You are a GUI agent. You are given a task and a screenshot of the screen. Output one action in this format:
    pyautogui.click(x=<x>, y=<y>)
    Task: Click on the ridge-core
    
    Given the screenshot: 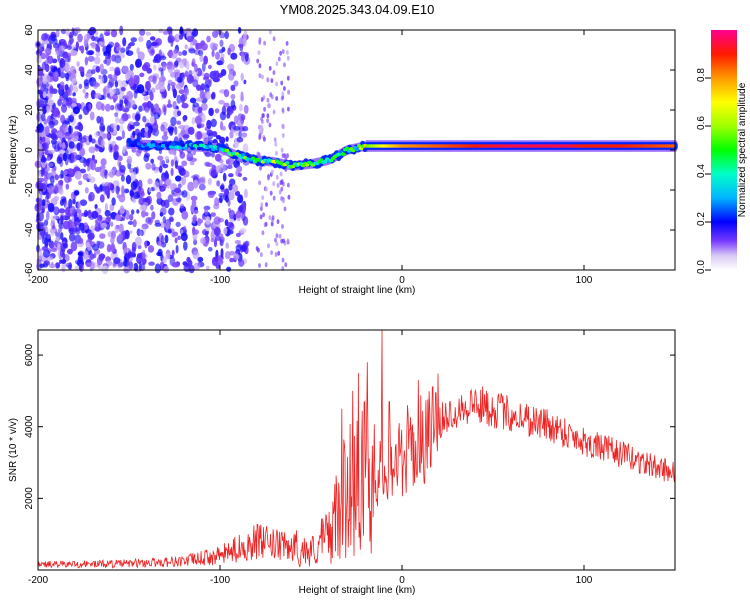 What is the action you would take?
    pyautogui.click(x=343, y=154)
    